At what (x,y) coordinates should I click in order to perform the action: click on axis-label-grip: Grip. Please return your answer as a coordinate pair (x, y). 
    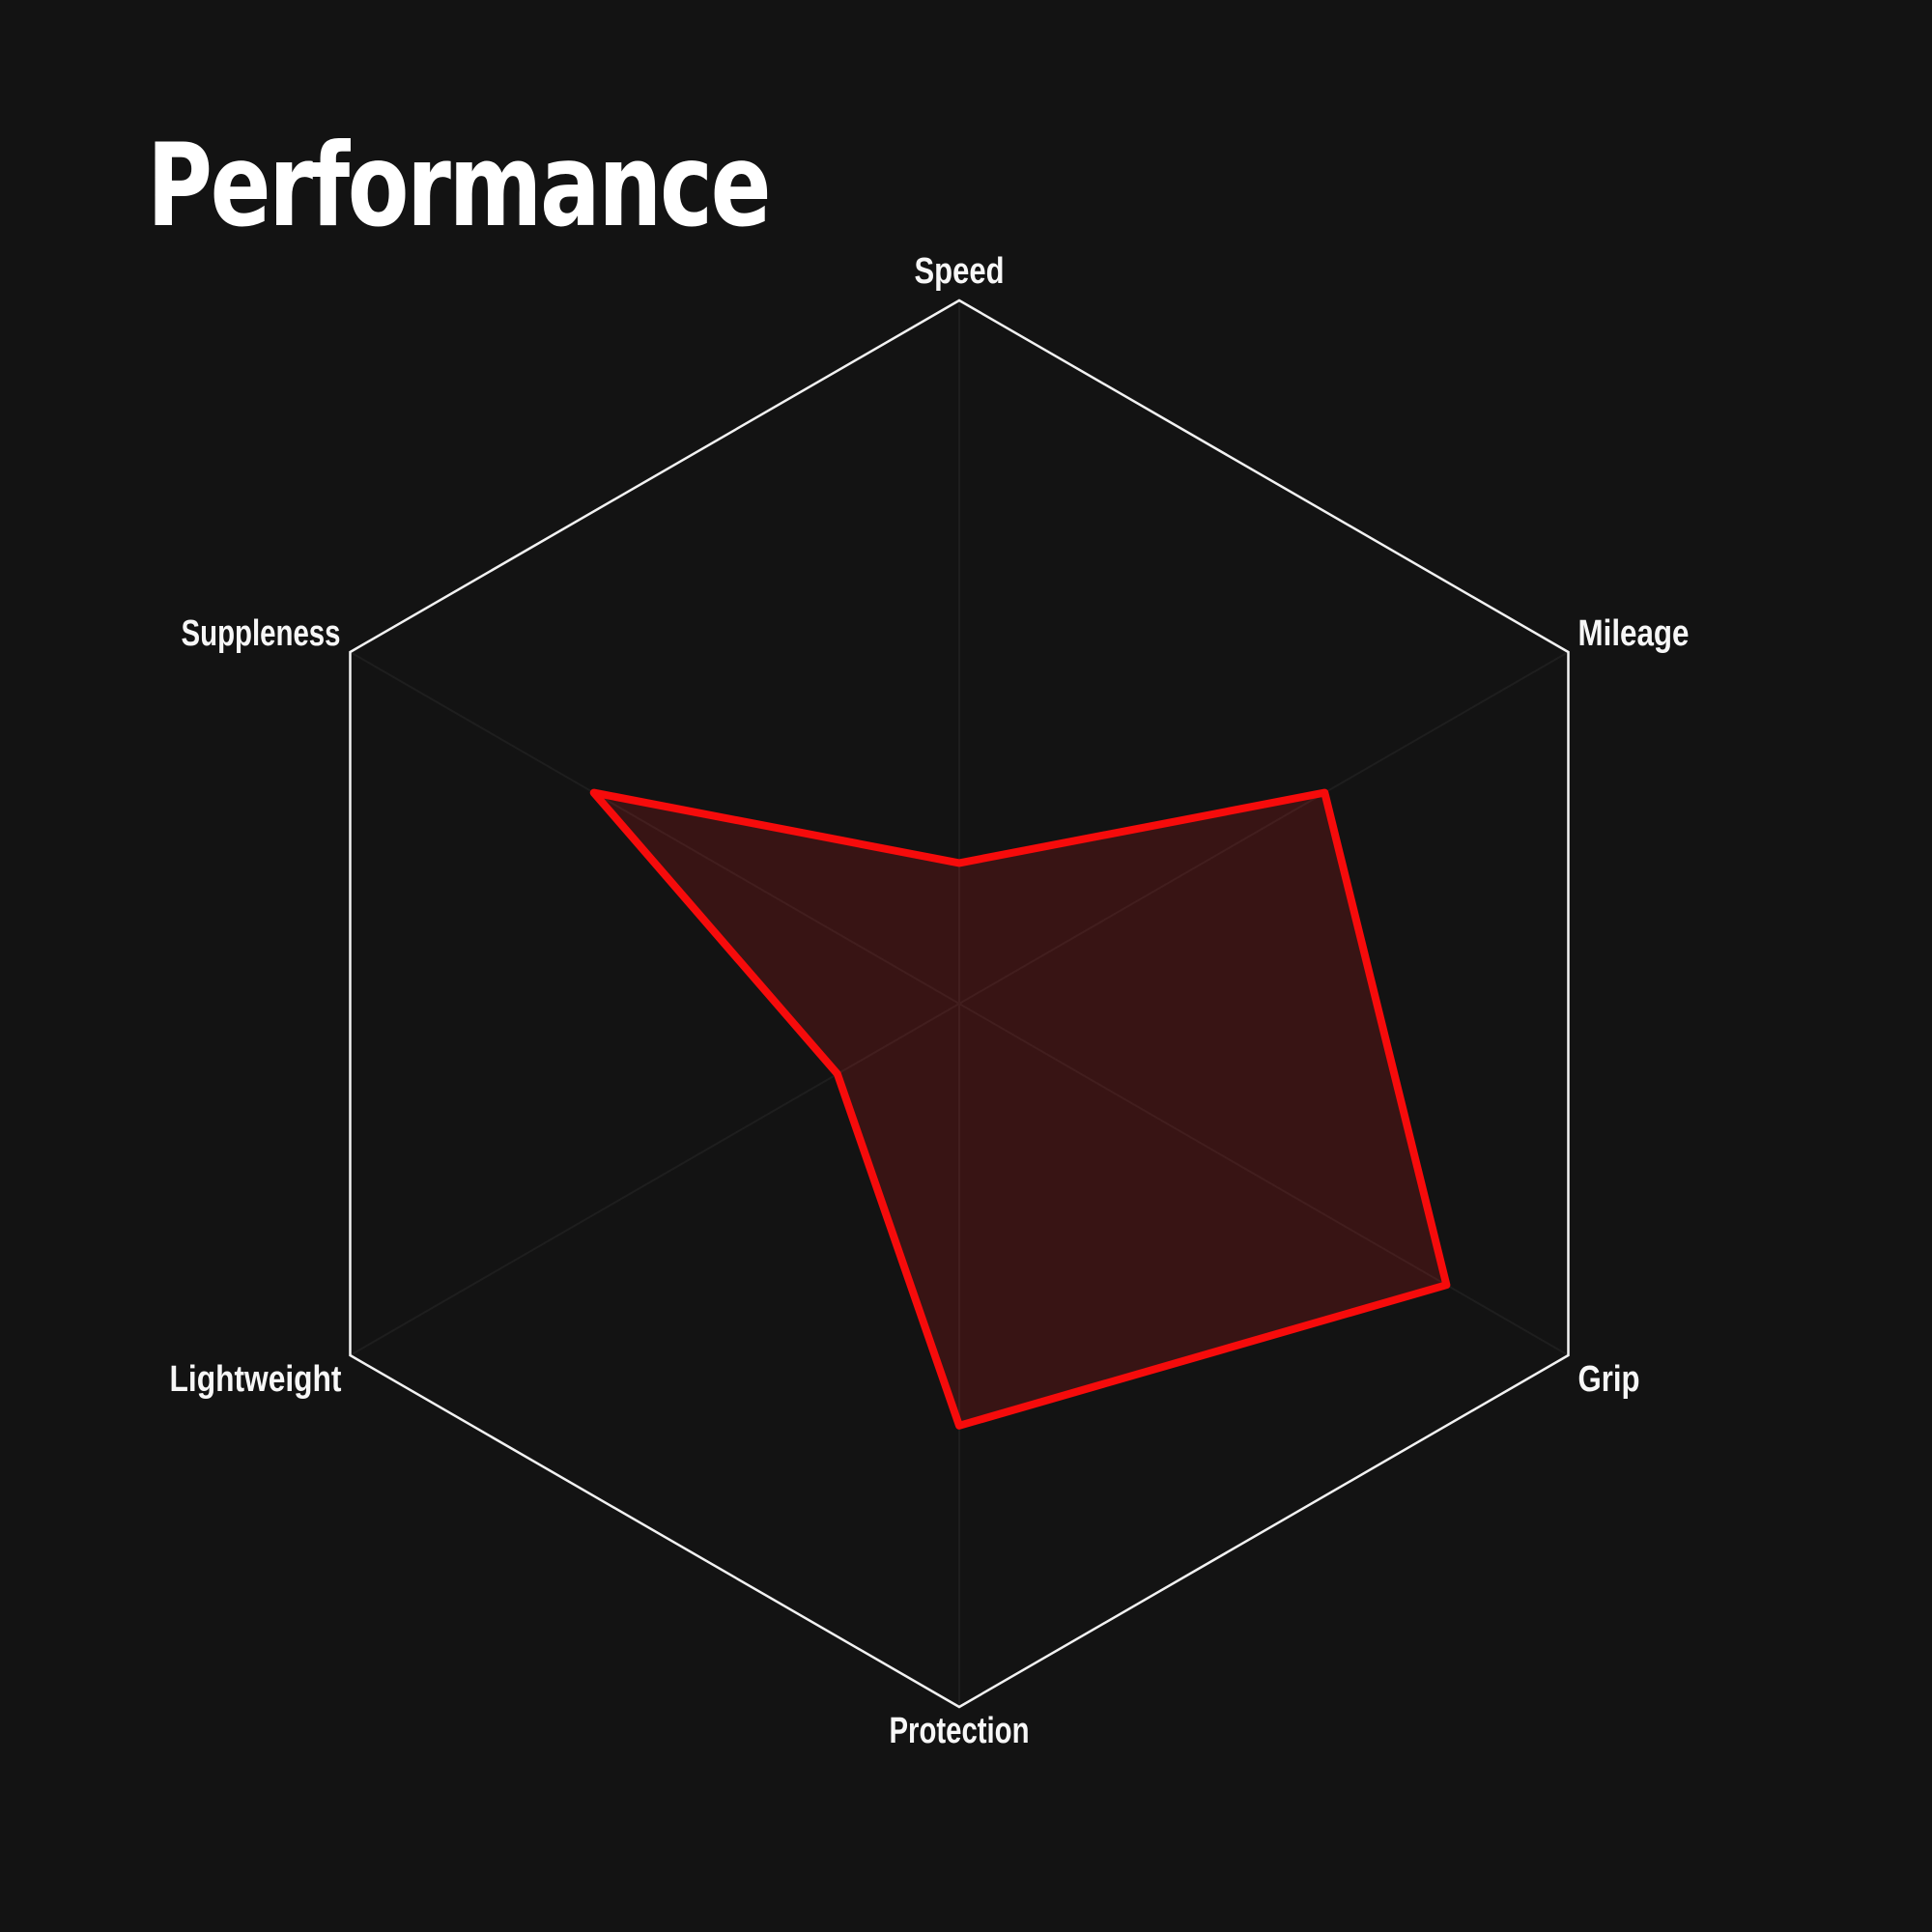
    Looking at the image, I should click on (1609, 1379).